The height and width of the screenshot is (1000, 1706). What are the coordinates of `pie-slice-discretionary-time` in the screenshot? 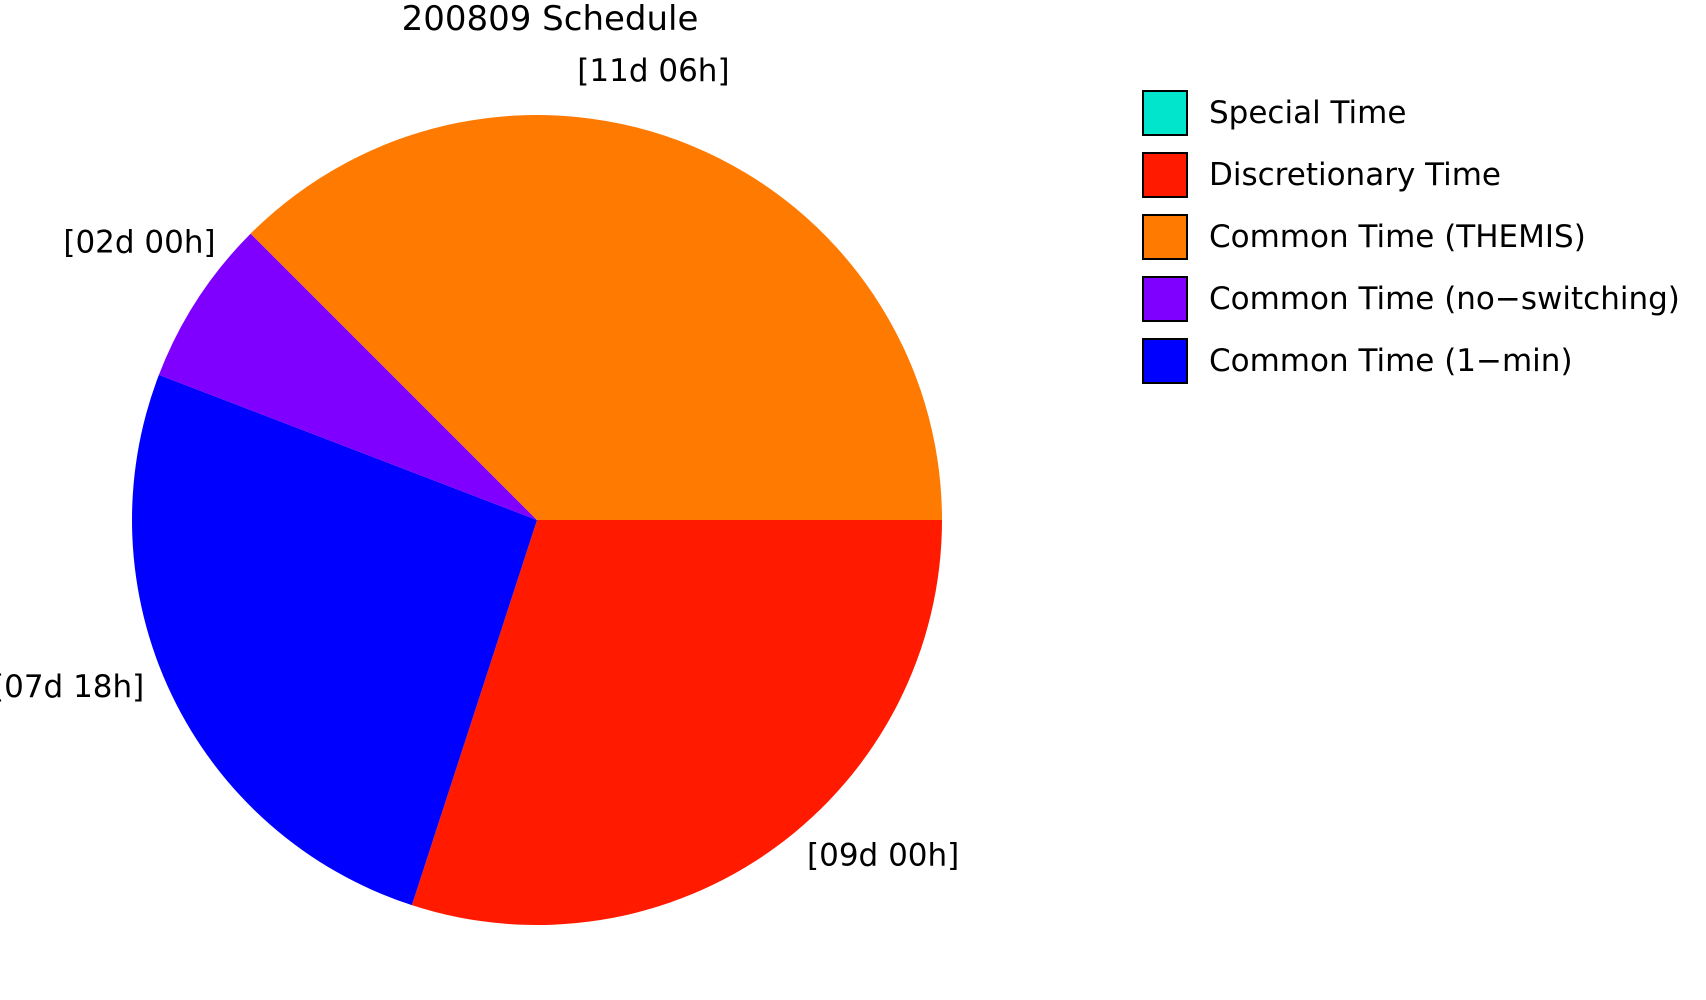 It's located at (676, 722).